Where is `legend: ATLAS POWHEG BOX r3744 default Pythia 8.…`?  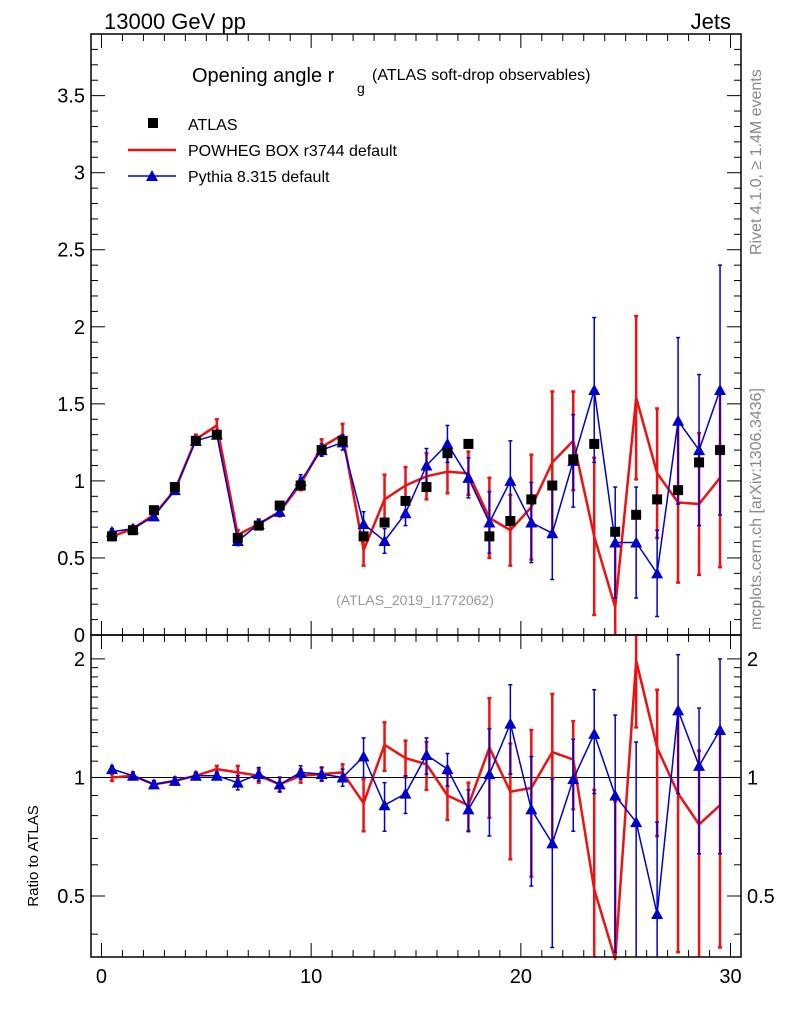
legend: ATLAS POWHEG BOX r3744 default Pythia 8.… is located at coordinates (263, 151).